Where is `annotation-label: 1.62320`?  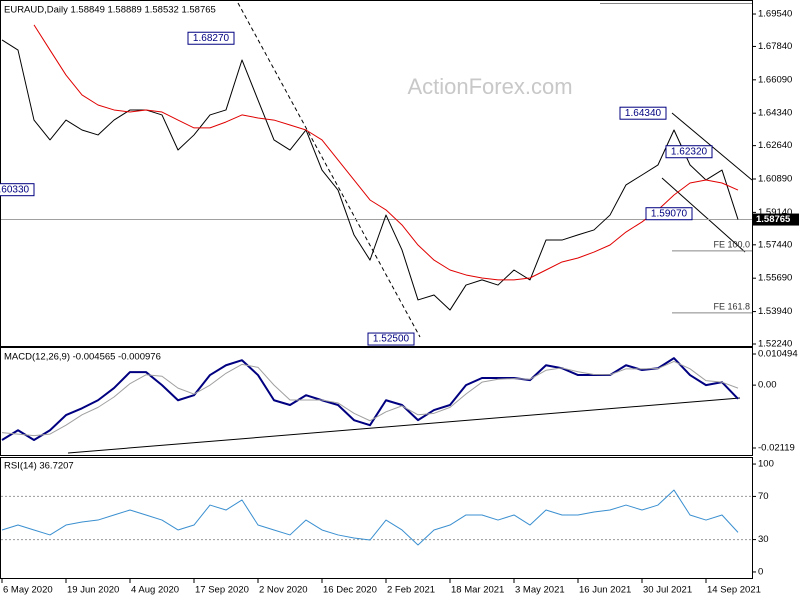 annotation-label: 1.62320 is located at coordinates (689, 151).